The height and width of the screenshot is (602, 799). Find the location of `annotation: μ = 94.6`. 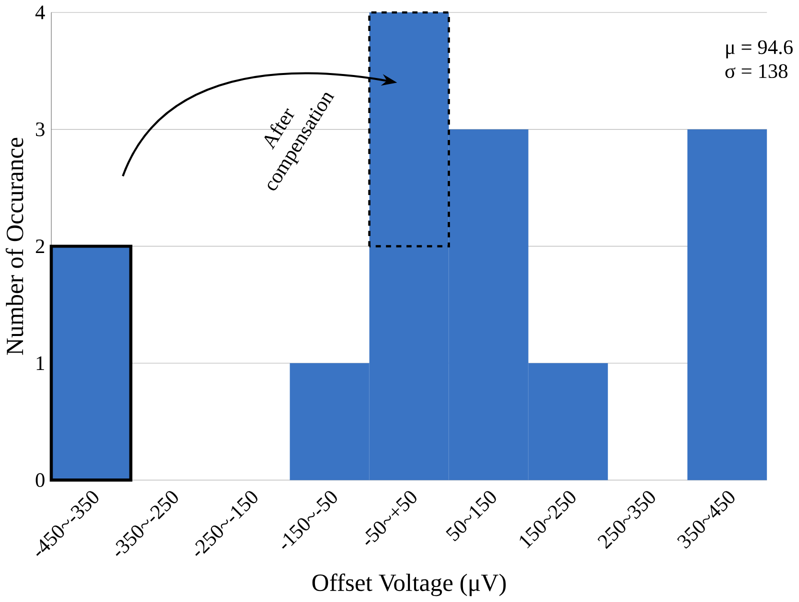

annotation: μ = 94.6 is located at coordinates (759, 49).